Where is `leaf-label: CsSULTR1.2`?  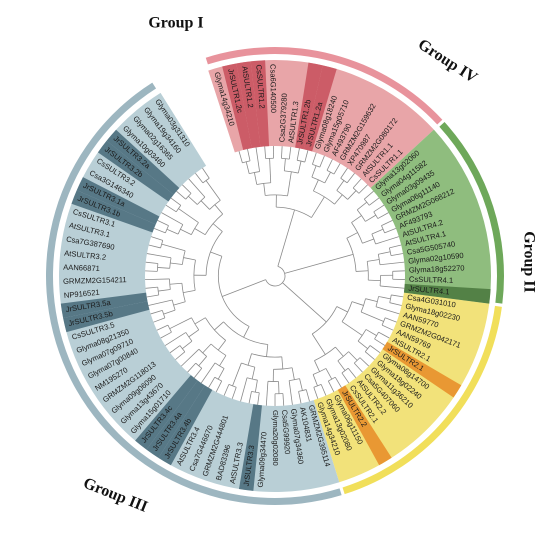
leaf-label: CsSULTR1.2 is located at coordinates (260, 86).